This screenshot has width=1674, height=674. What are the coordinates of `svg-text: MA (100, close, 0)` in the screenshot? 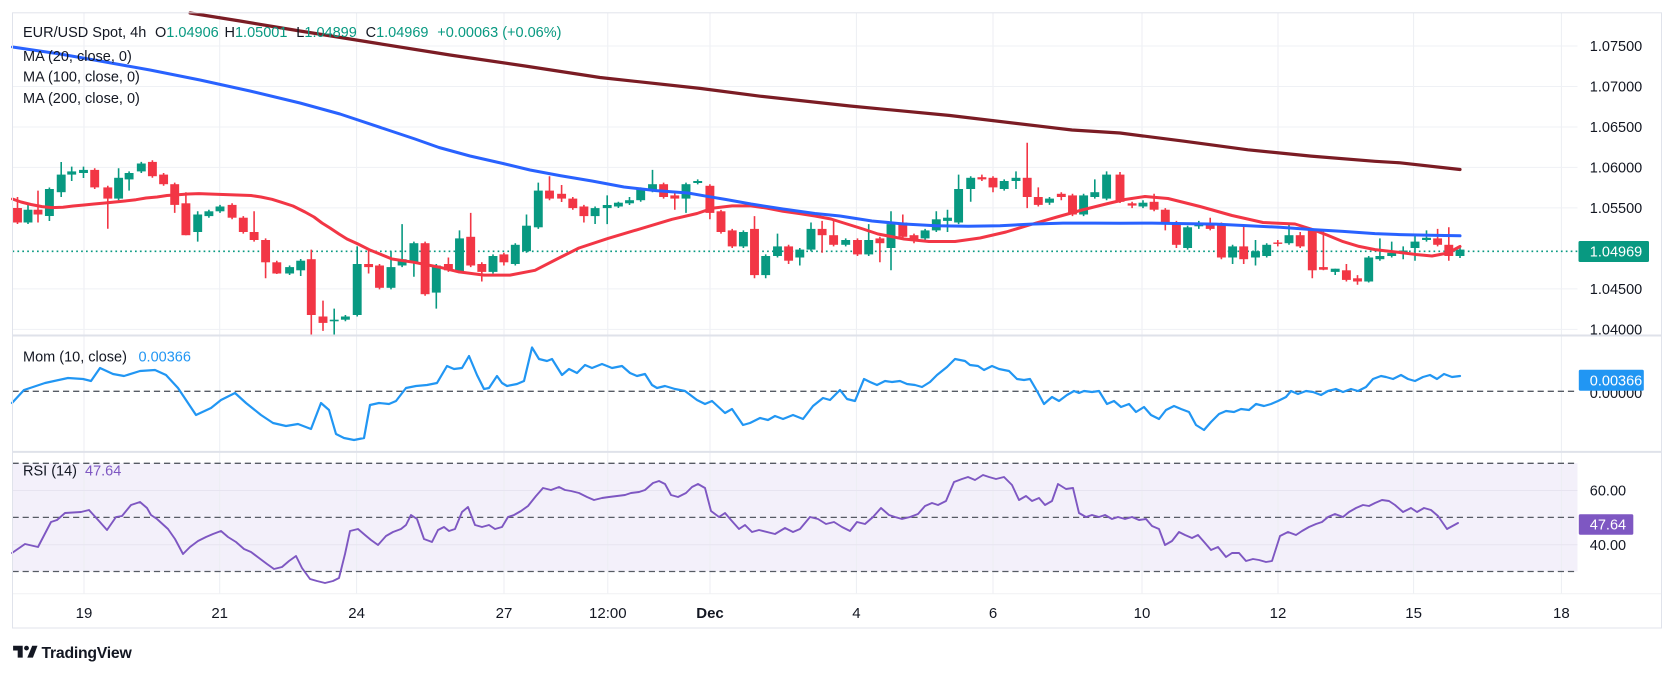 It's located at (81, 78).